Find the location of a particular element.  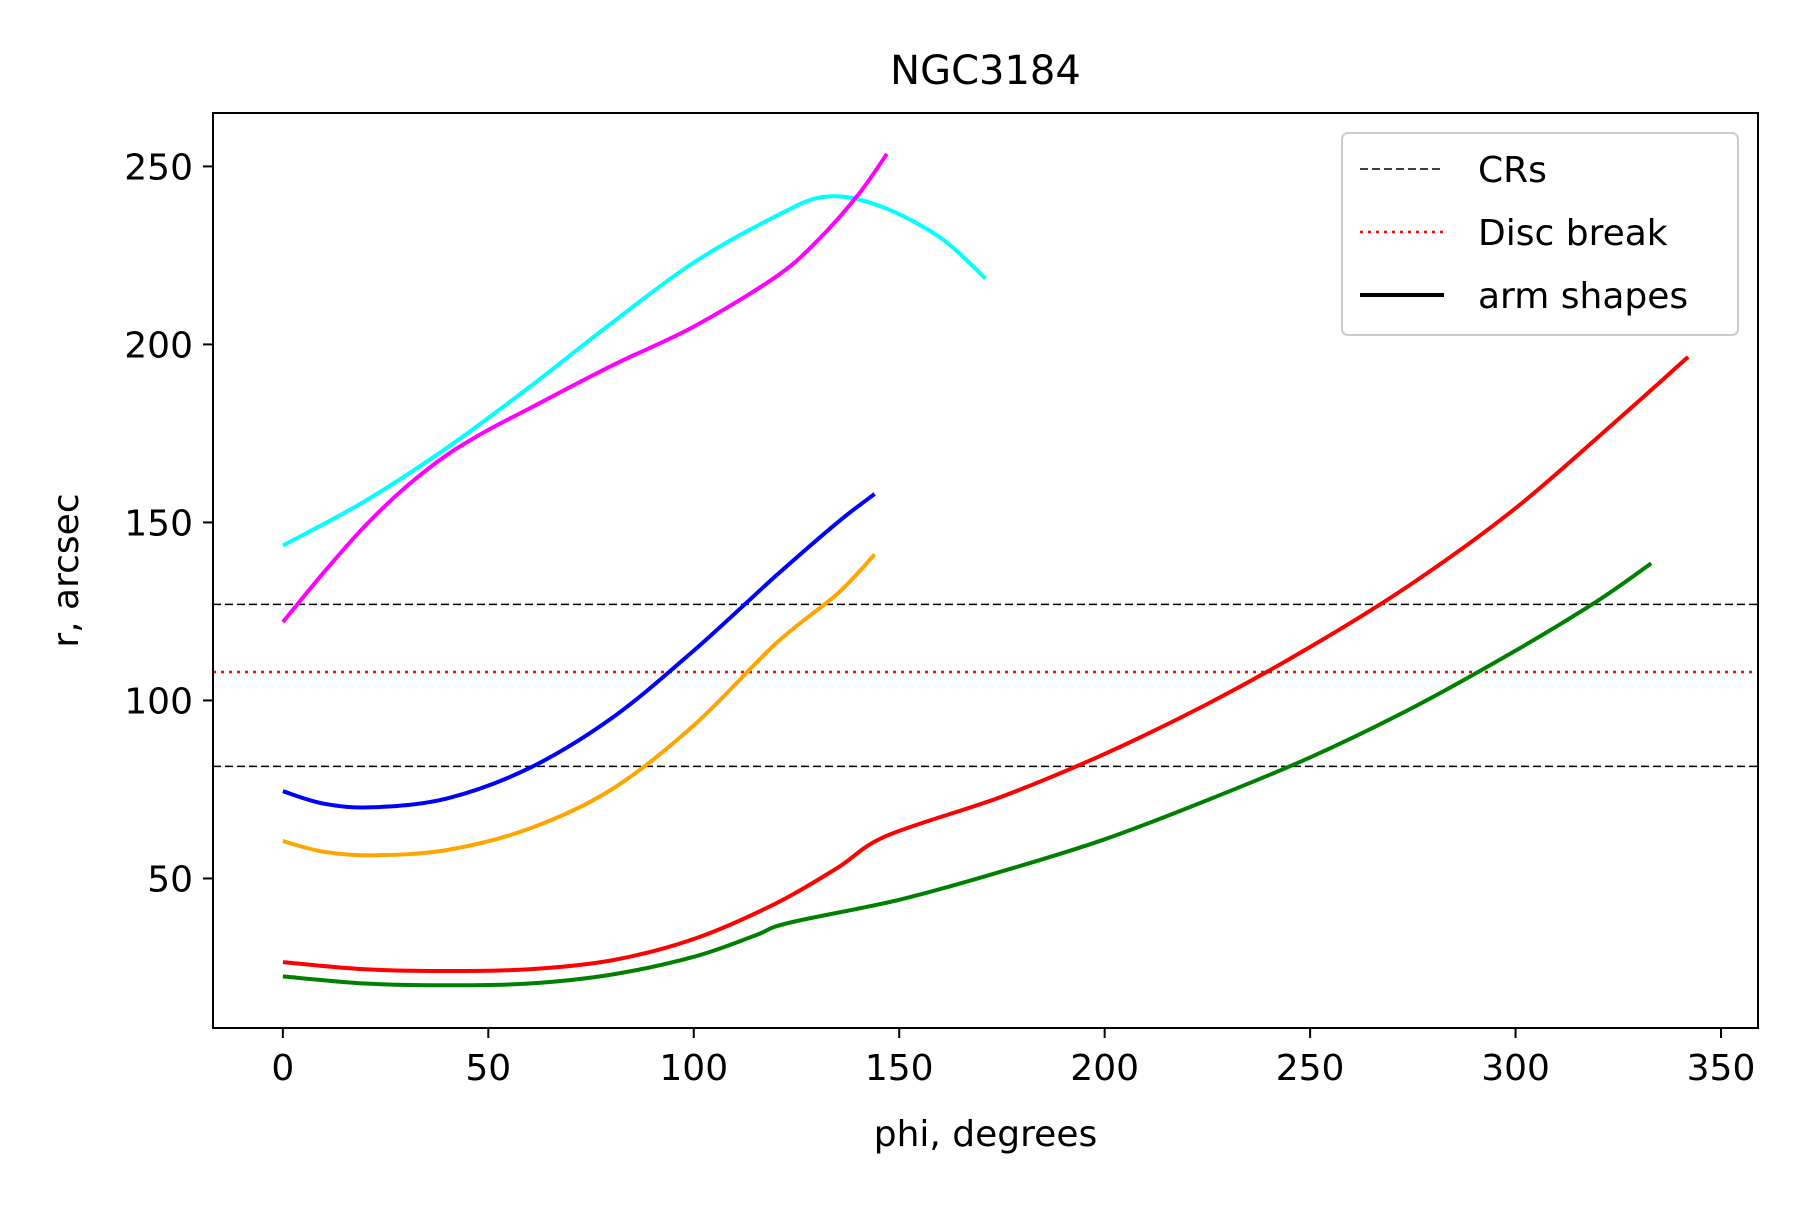

x-tick-label: 250 is located at coordinates (1310, 1068).